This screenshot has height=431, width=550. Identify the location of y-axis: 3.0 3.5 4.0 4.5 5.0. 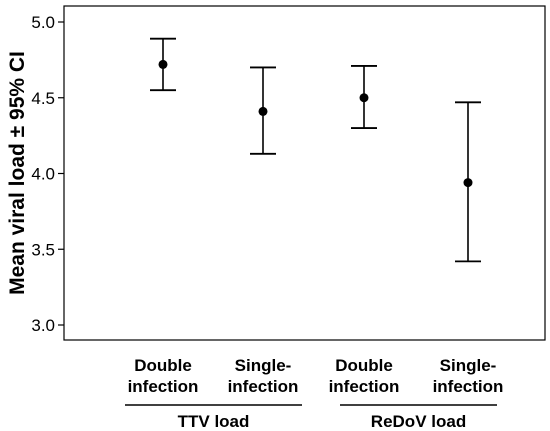
(47, 174).